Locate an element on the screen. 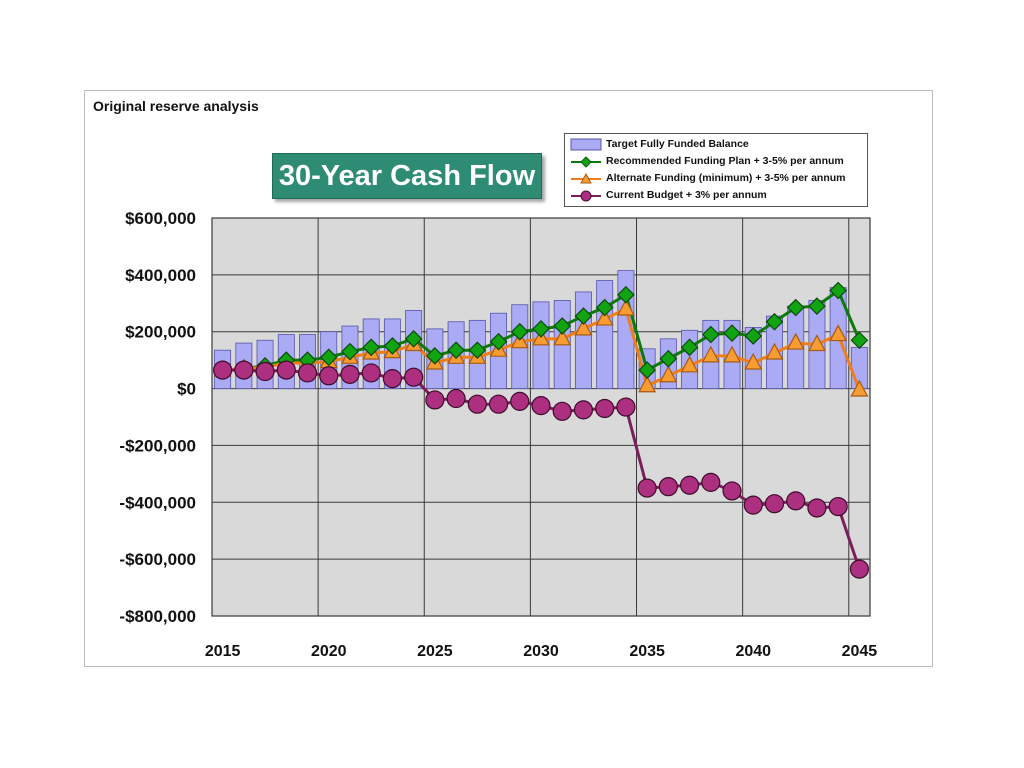 The width and height of the screenshot is (1024, 768). triangle-marker-icon is located at coordinates (586, 178).